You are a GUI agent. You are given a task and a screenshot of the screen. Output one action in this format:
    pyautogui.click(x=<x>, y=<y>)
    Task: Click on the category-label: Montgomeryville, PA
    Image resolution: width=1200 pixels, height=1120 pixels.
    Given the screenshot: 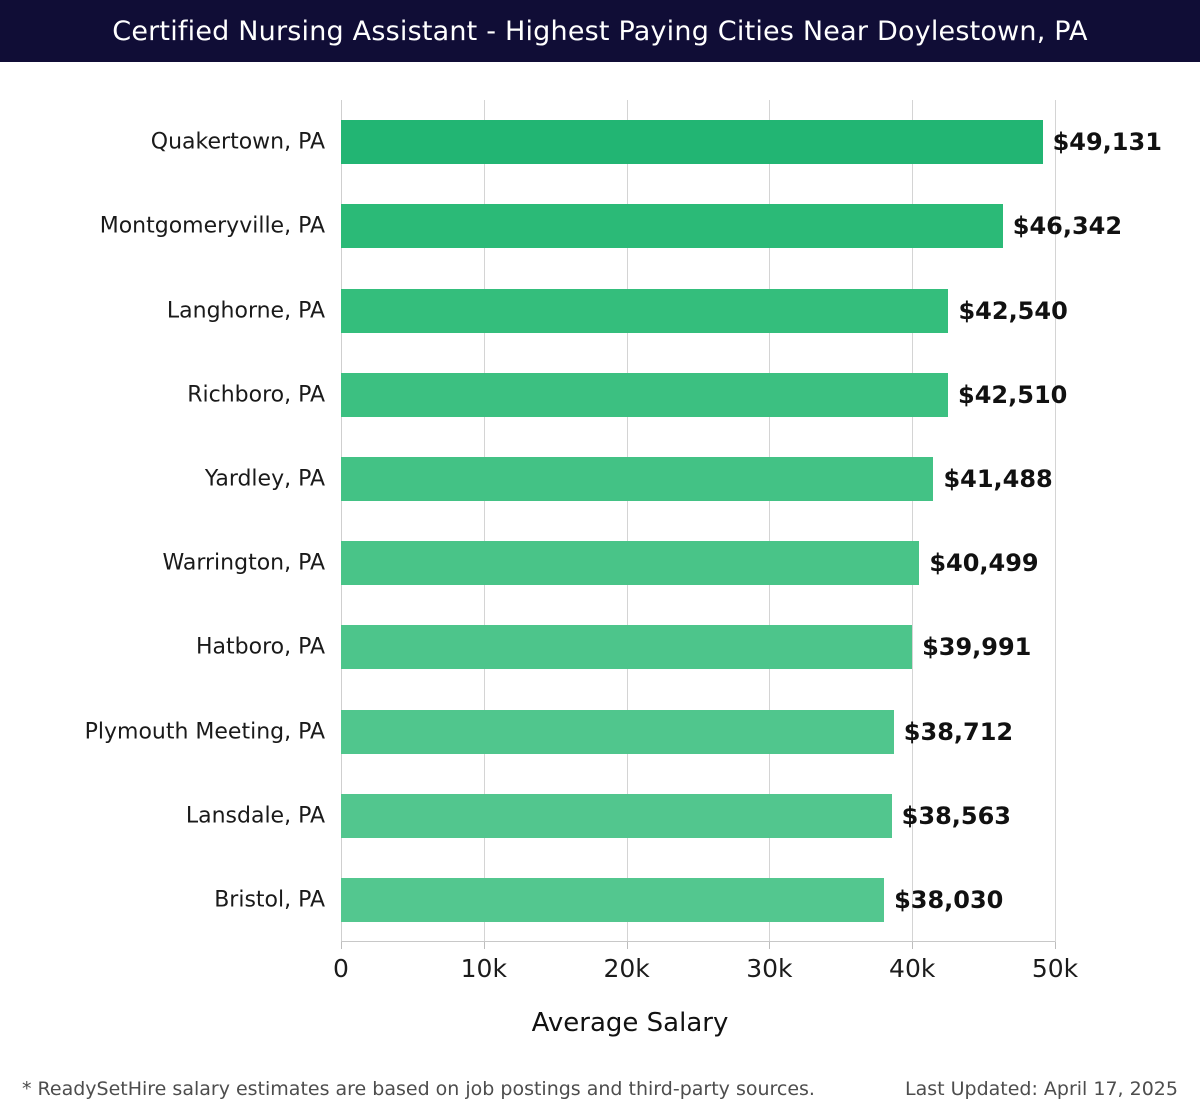 What is the action you would take?
    pyautogui.click(x=212, y=226)
    